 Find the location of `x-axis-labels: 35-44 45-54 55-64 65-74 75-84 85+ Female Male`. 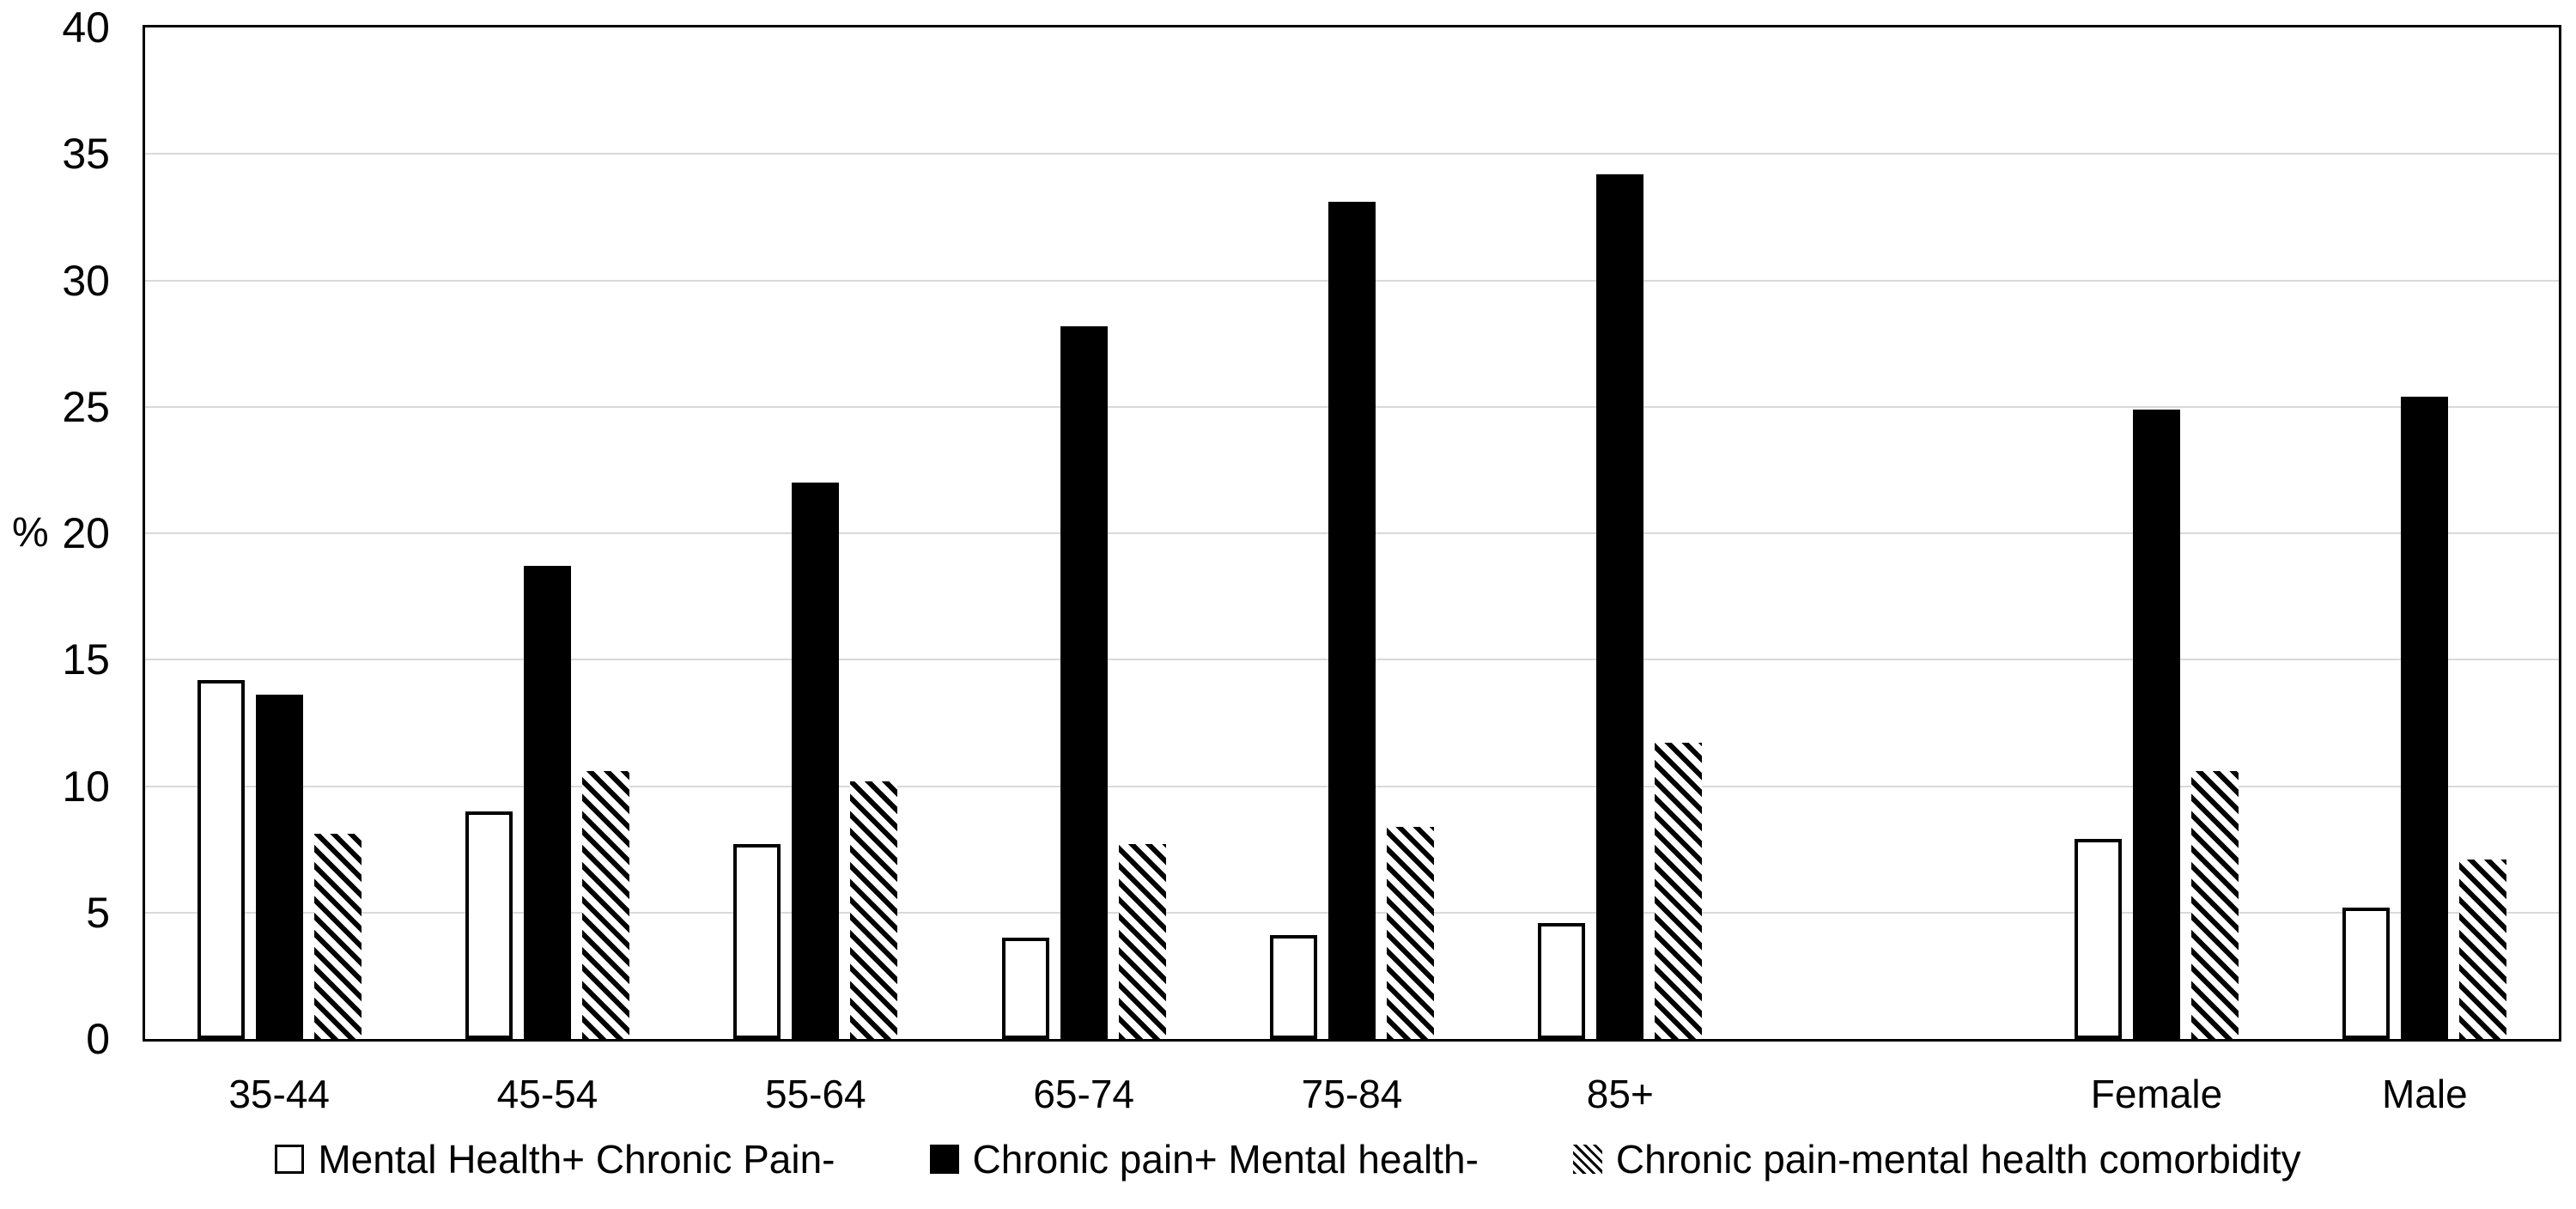

x-axis-labels: 35-44 45-54 55-64 65-74 75-84 85+ Female Male is located at coordinates (1352, 1097).